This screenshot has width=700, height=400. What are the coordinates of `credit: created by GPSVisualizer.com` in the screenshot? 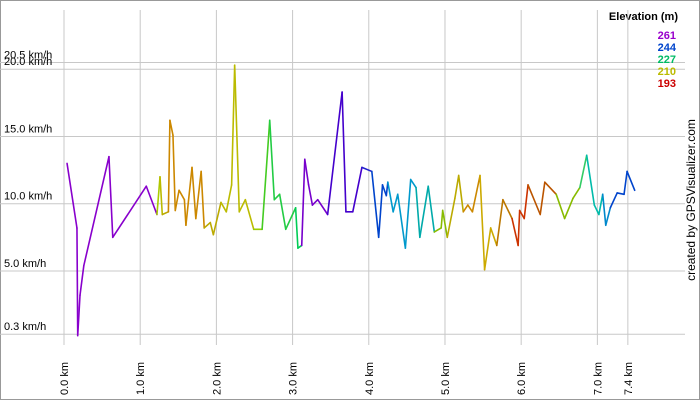 It's located at (691, 200).